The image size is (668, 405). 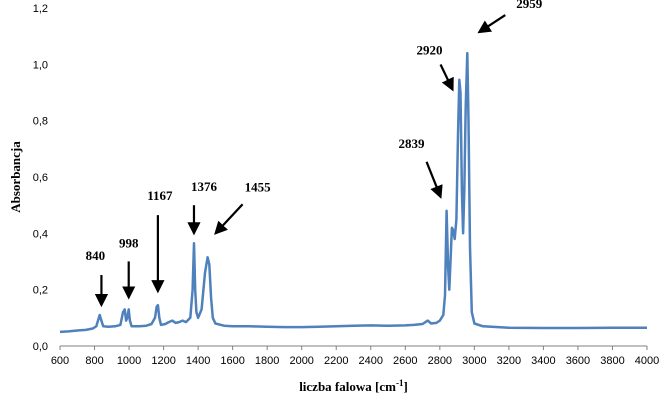 I want to click on y-axis-ticks: 0,0 0,2 0,4 0,6 0,8 1,0 1,2, so click(x=40, y=178).